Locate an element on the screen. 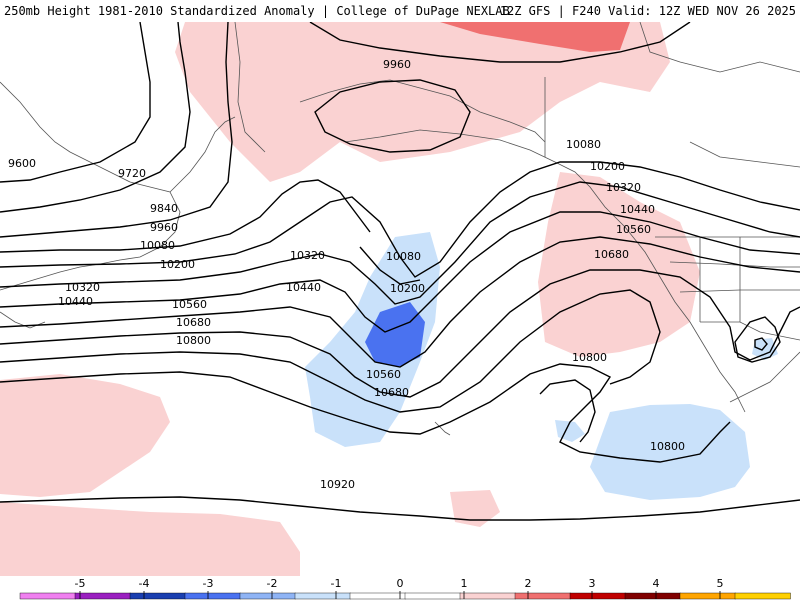  contour-label: 9840 is located at coordinates (164, 208).